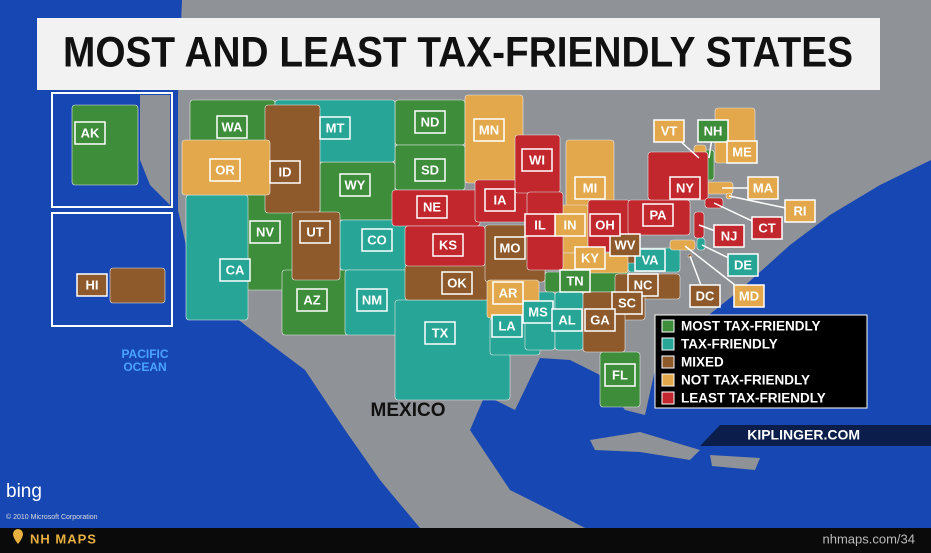 The image size is (931, 553). What do you see at coordinates (24, 491) in the screenshot?
I see `provider: bing` at bounding box center [24, 491].